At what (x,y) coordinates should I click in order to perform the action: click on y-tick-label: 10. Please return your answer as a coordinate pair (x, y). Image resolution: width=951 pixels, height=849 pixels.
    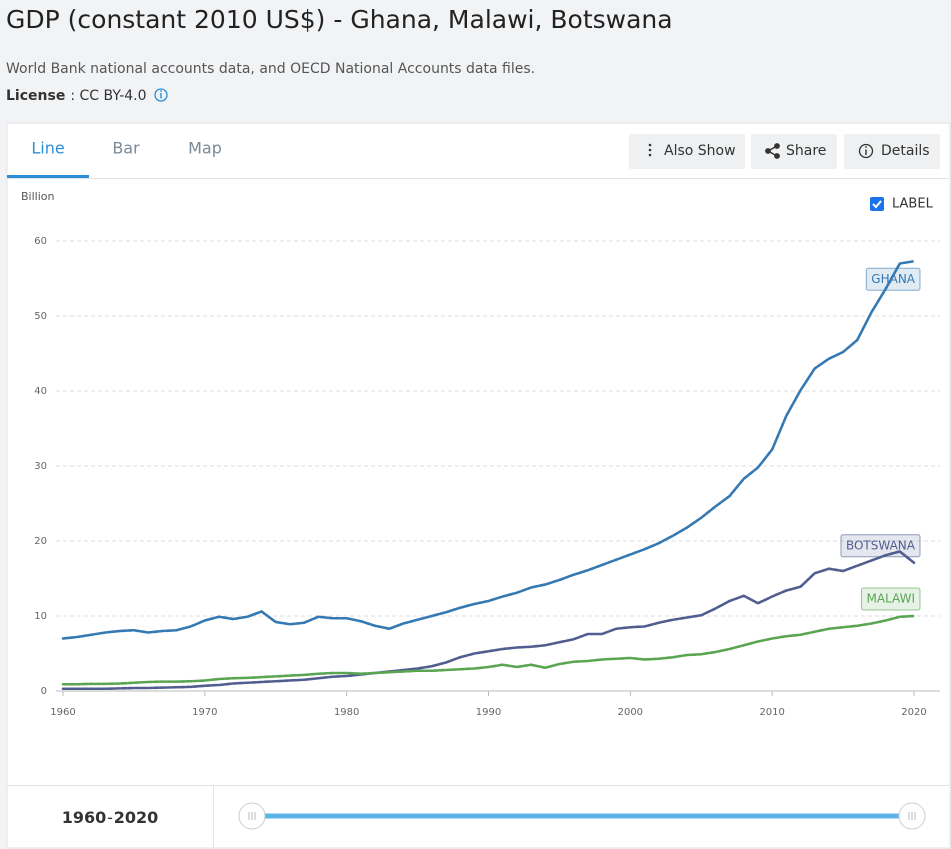
    Looking at the image, I should click on (40, 616).